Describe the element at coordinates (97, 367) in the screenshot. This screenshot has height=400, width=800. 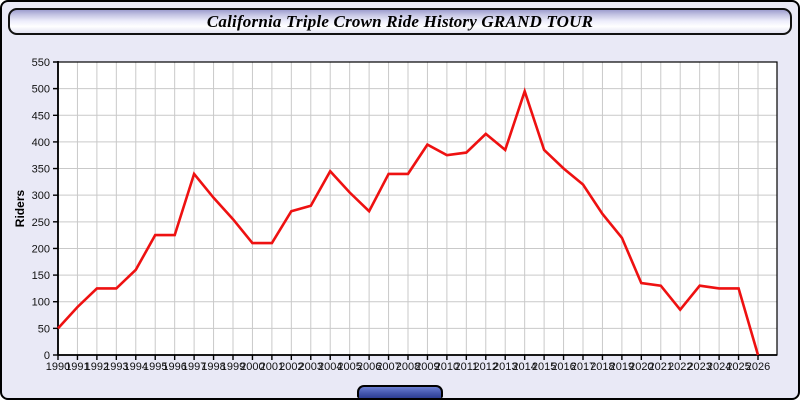
I see `x-tick-label: 1992` at that location.